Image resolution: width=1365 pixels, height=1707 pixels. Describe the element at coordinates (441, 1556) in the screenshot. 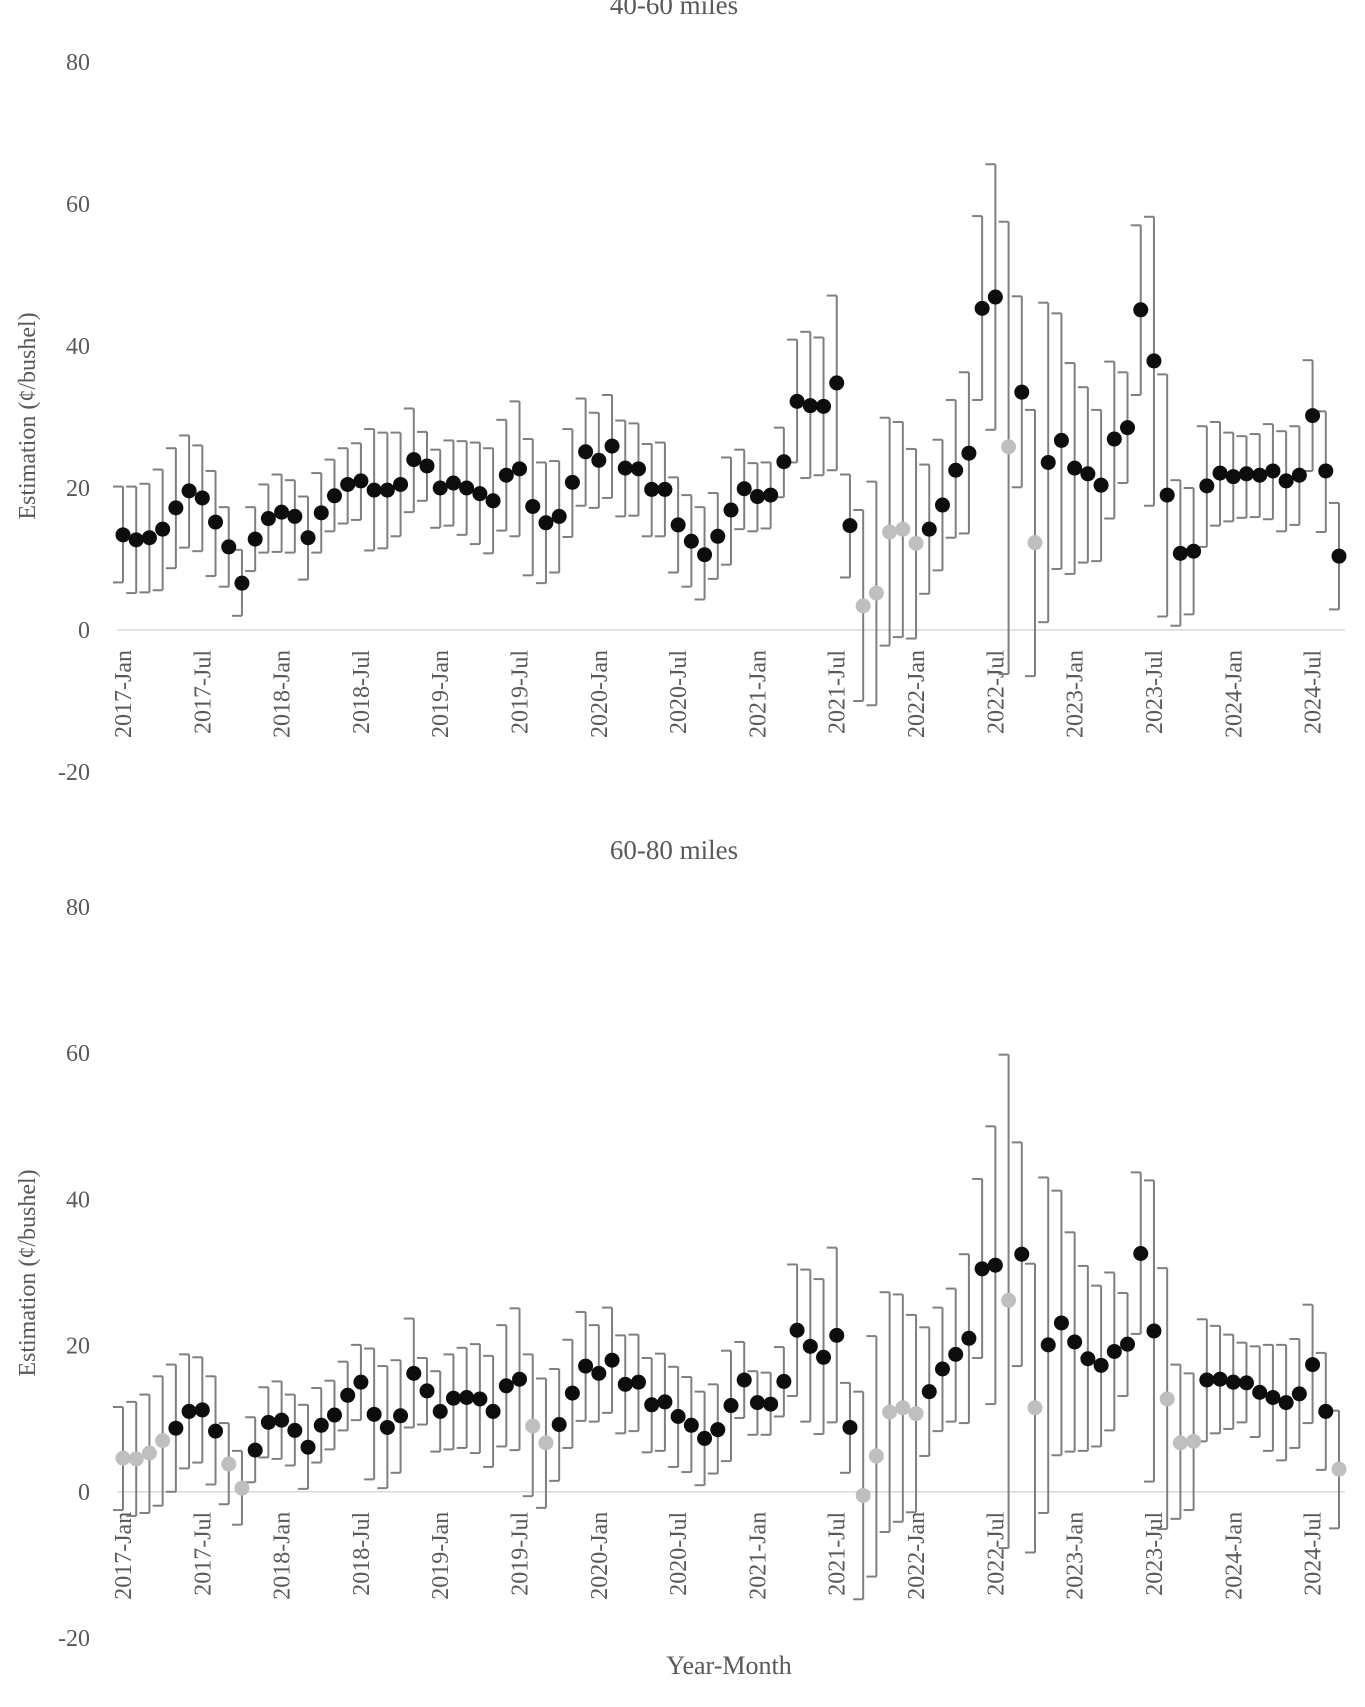

I see `x-tick-label: 2019-Jan` at that location.